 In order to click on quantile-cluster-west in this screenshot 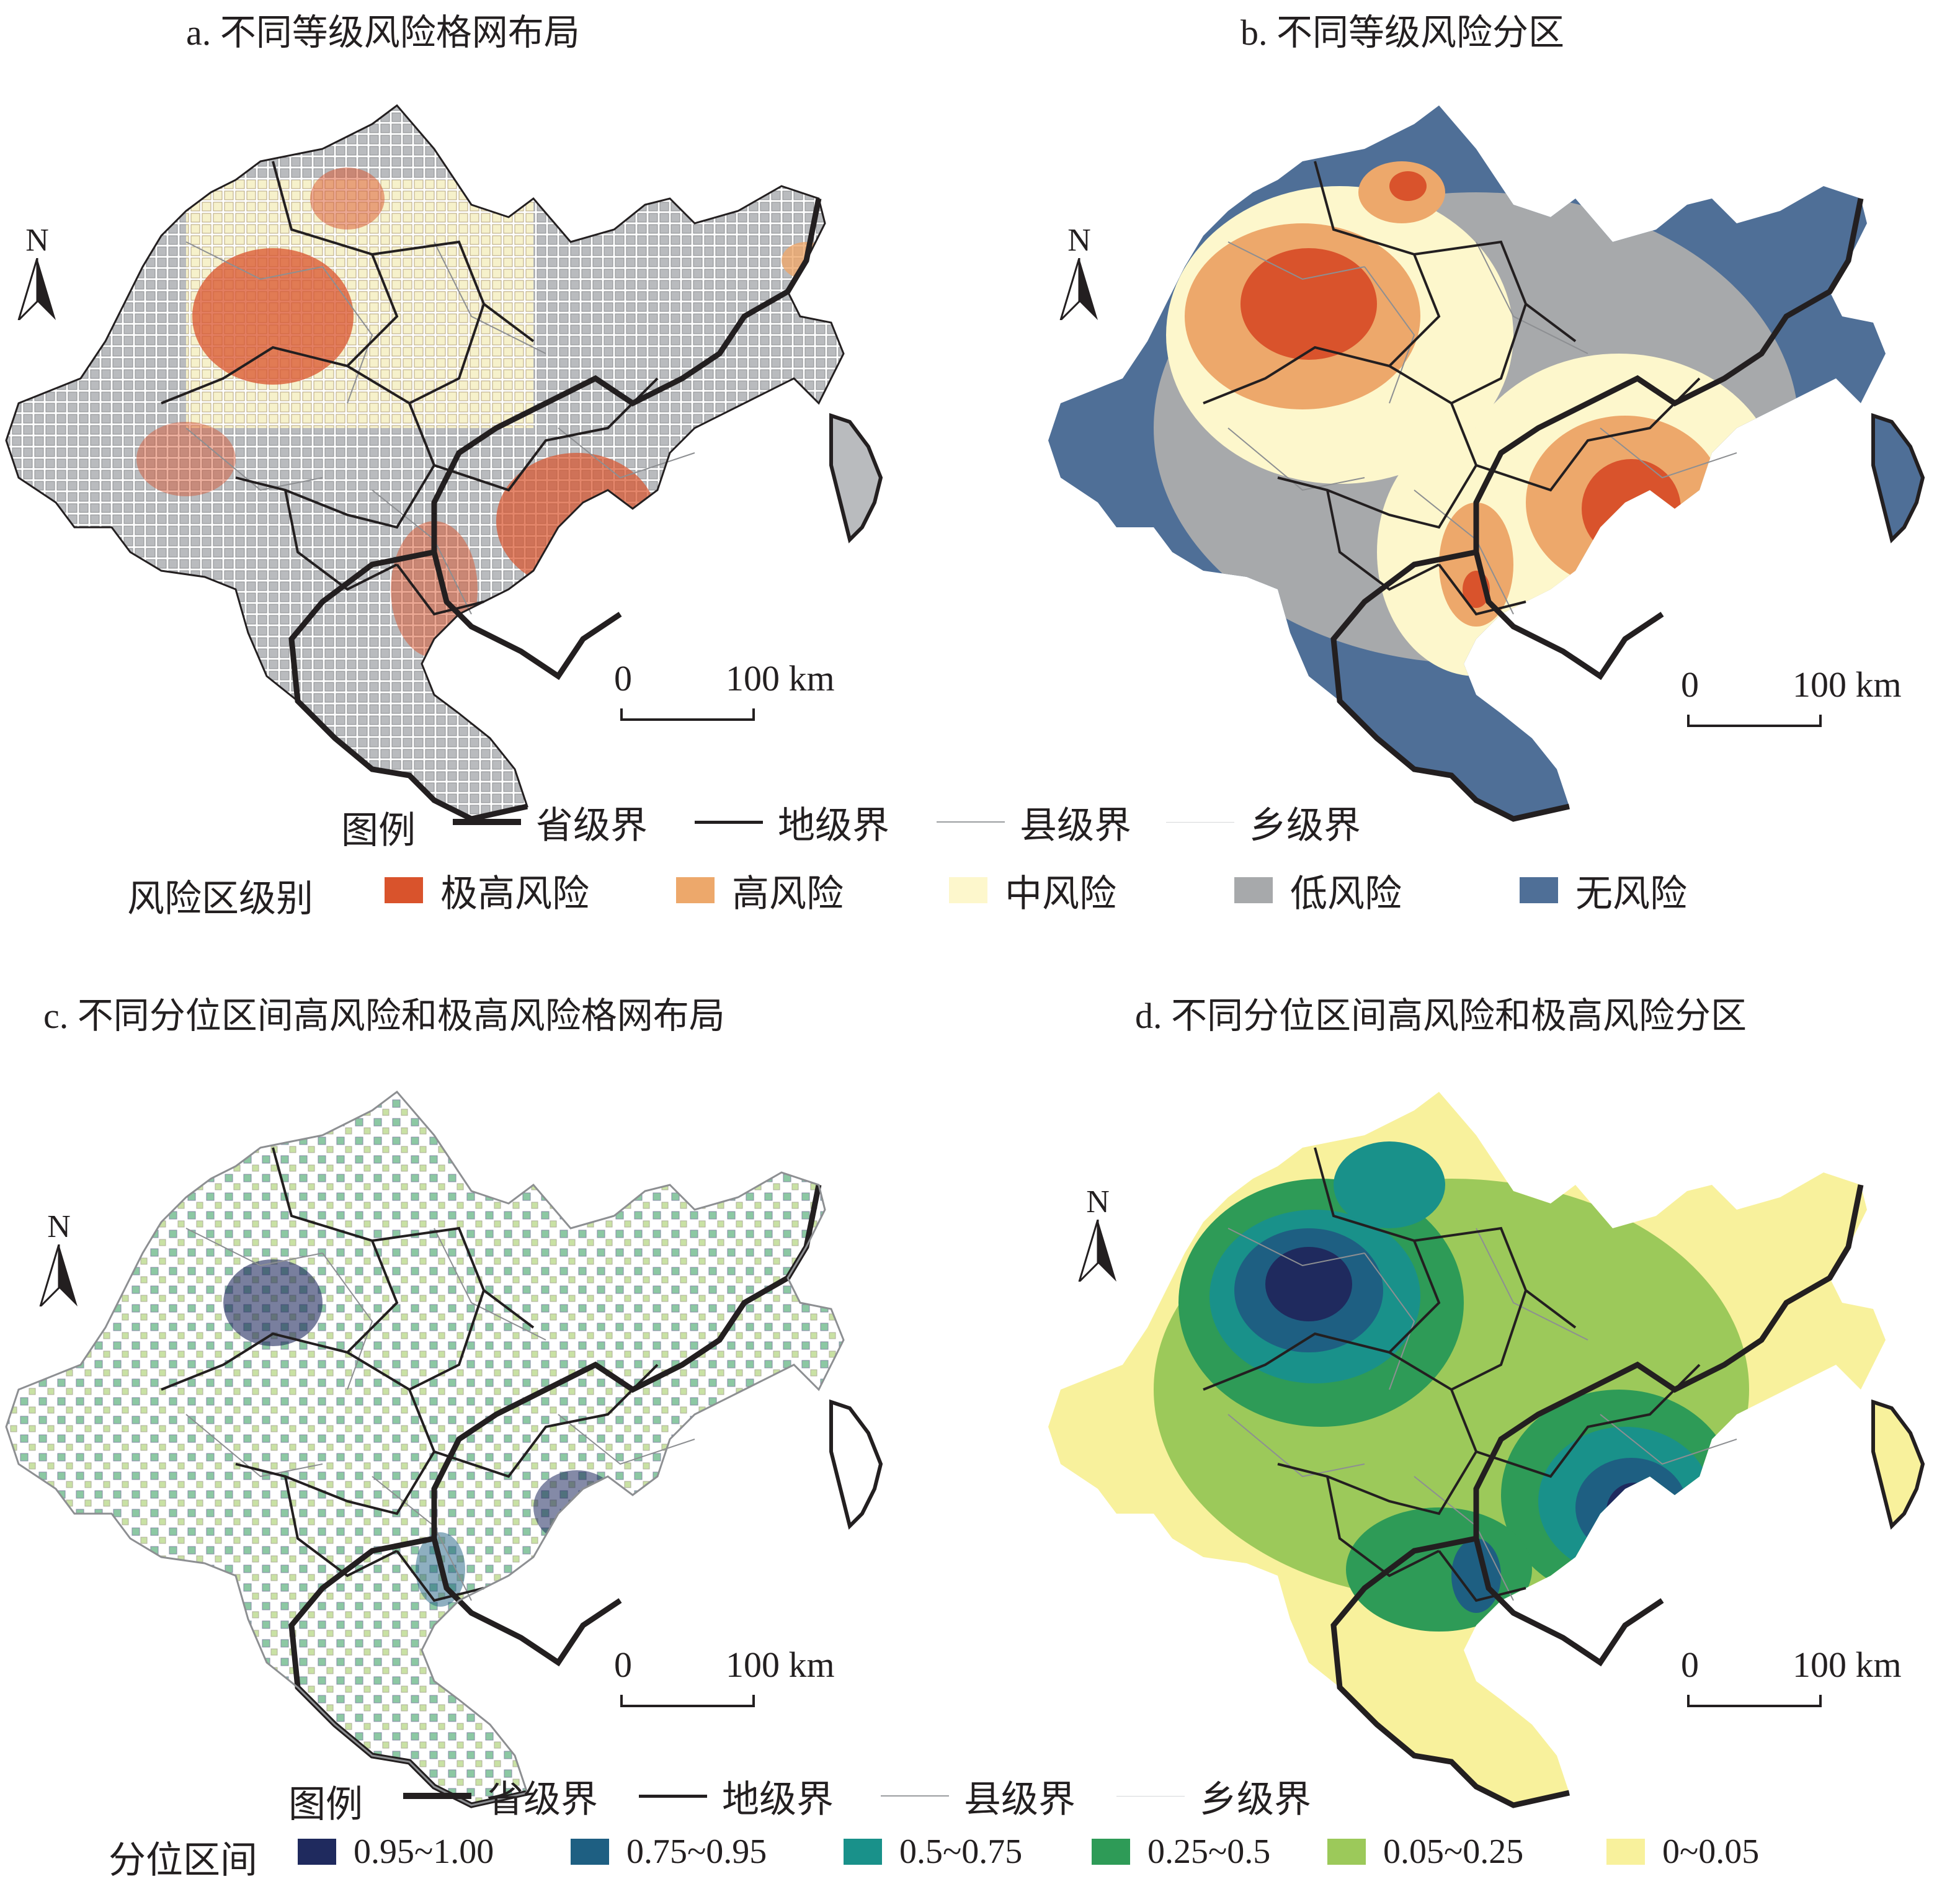, I will do `click(273, 1302)`.